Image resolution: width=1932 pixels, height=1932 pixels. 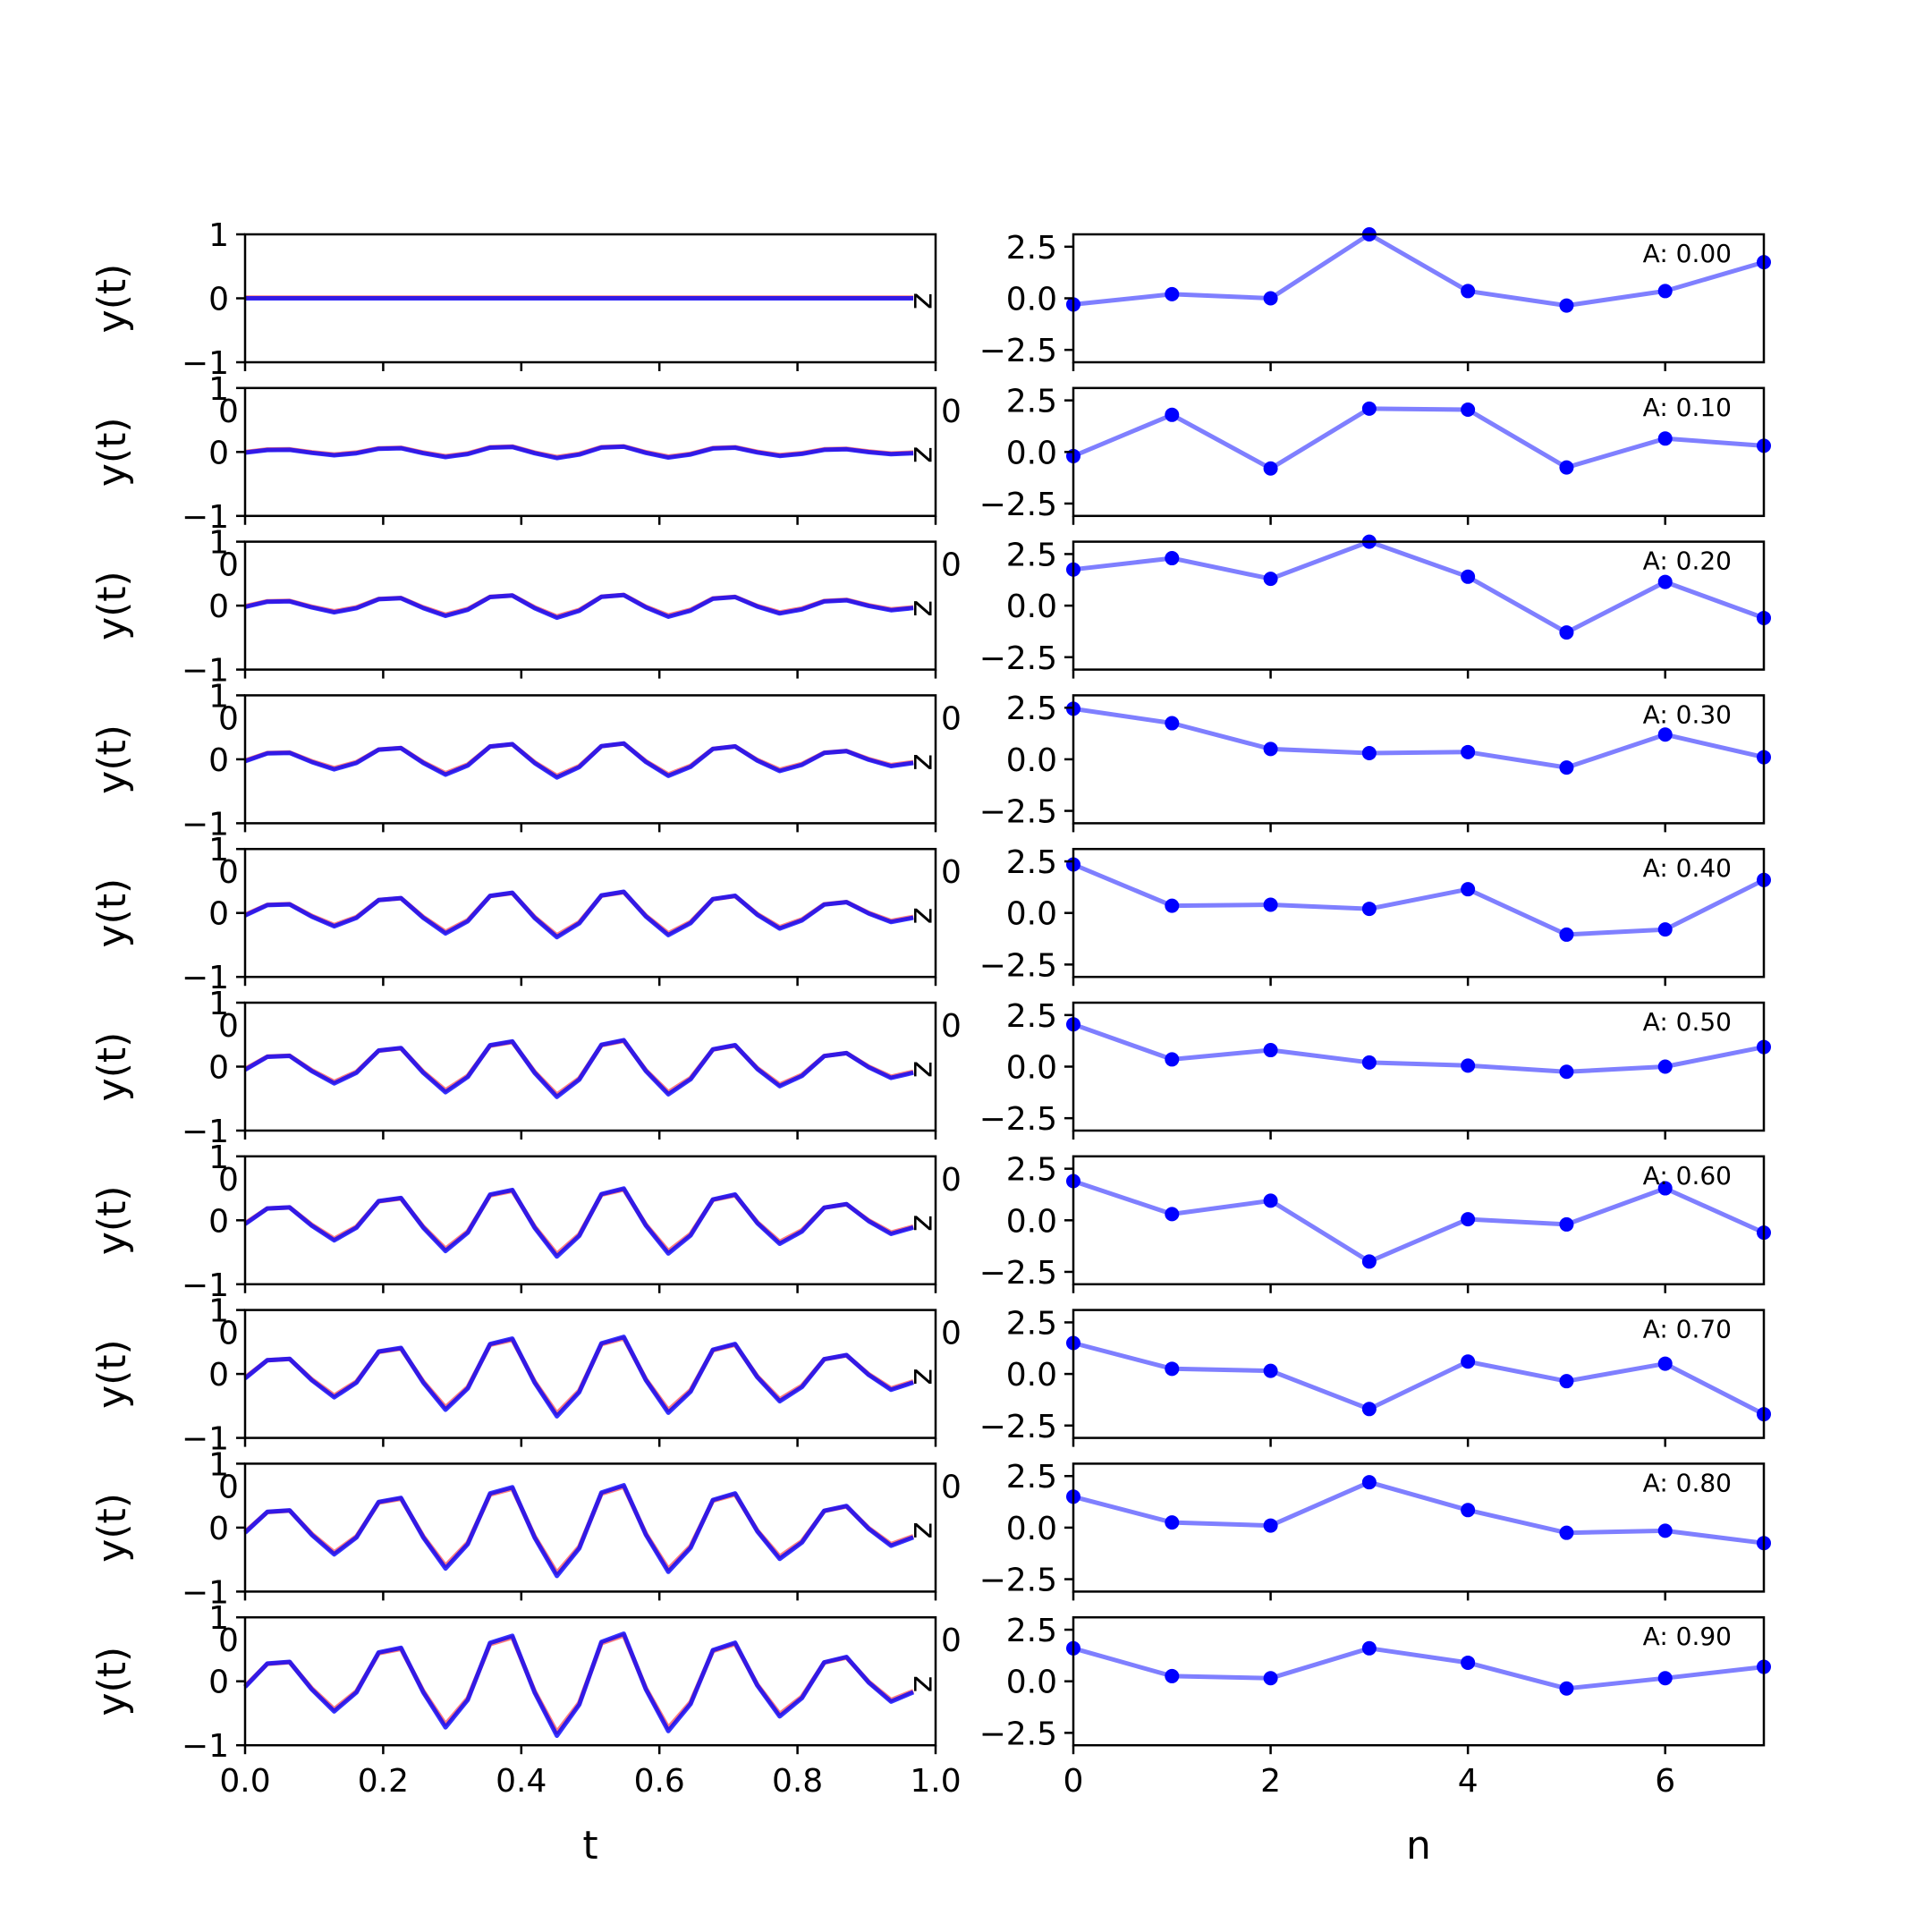 What do you see at coordinates (383, 1781) in the screenshot?
I see `left-xtick-label: 0.2` at bounding box center [383, 1781].